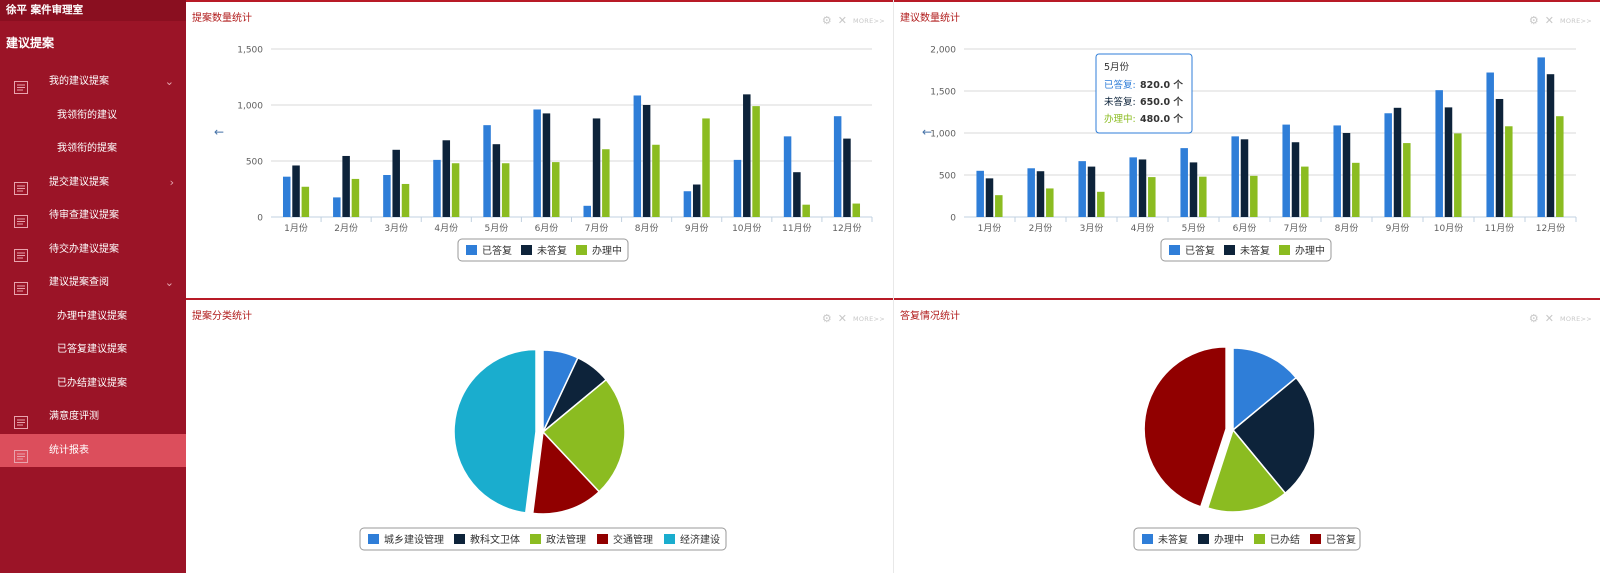  Describe the element at coordinates (700, 539) in the screenshot. I see `legend-label: 经济建设` at that location.